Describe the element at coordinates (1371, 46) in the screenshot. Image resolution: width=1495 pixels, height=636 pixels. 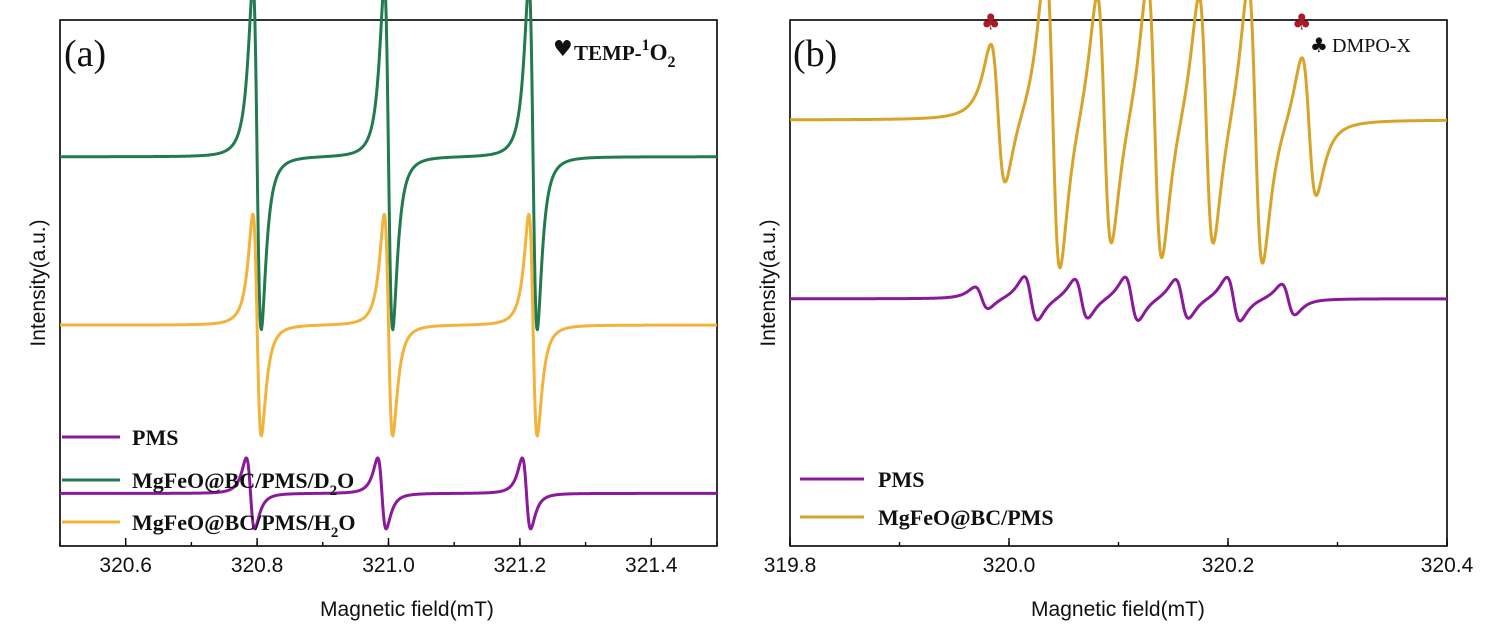
I see `panel-b-annotation-text: DMPO-X` at that location.